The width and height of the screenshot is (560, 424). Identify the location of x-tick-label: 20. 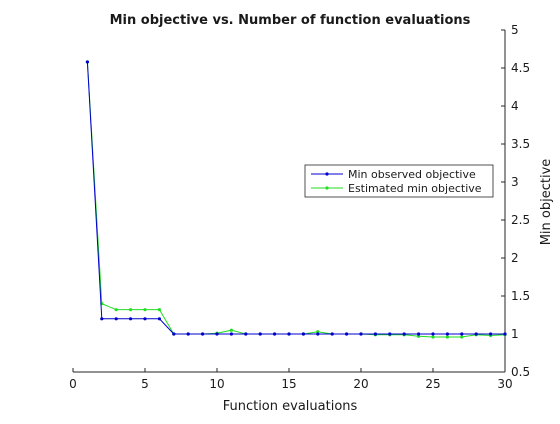
(360, 384).